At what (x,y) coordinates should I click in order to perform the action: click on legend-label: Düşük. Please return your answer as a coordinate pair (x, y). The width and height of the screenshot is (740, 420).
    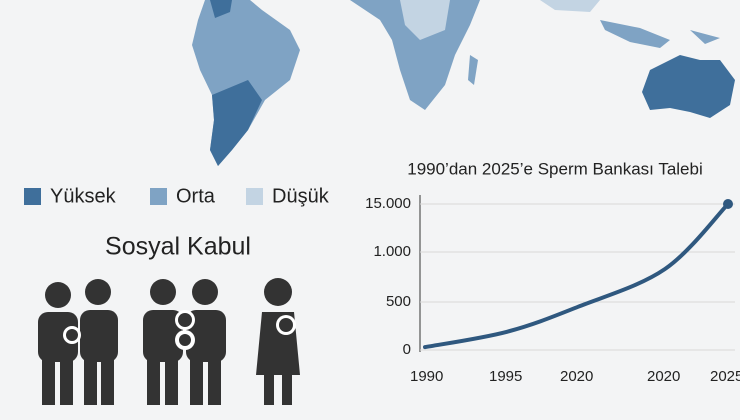
    Looking at the image, I should click on (301, 196).